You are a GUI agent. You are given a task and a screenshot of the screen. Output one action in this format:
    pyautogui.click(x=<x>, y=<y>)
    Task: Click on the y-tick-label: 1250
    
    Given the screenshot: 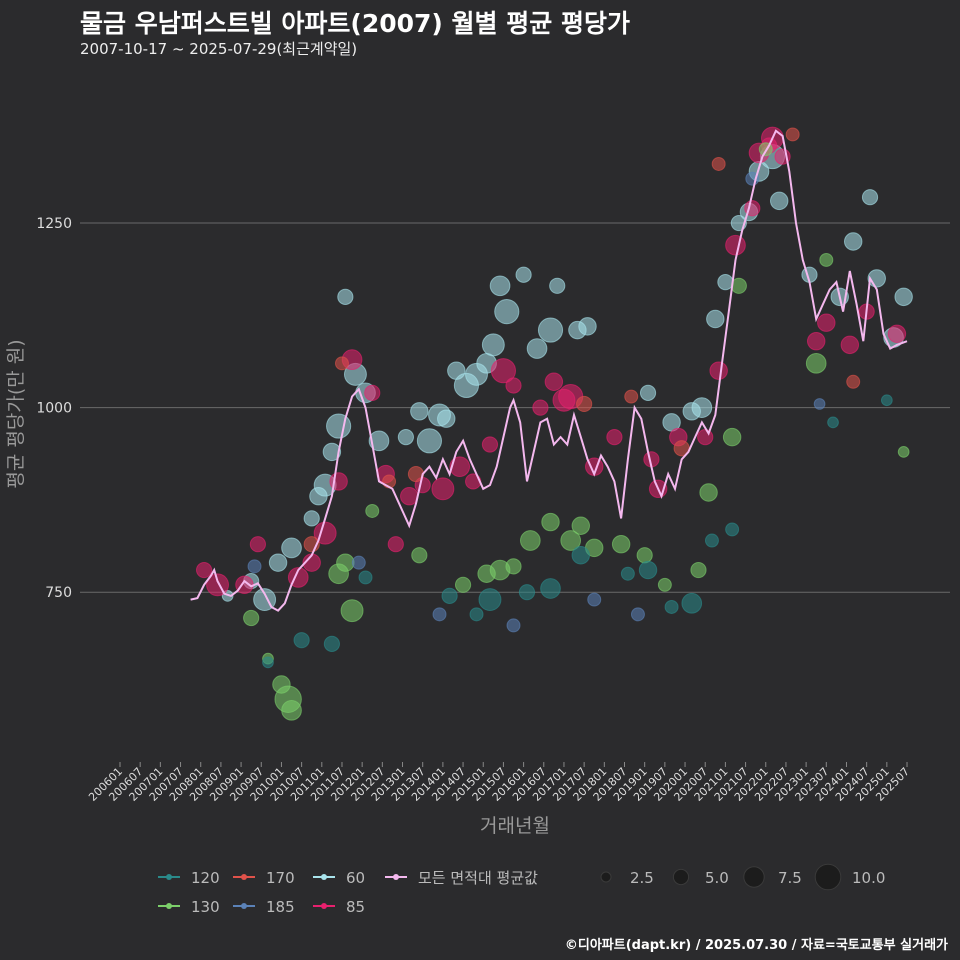 What is the action you would take?
    pyautogui.click(x=54, y=224)
    